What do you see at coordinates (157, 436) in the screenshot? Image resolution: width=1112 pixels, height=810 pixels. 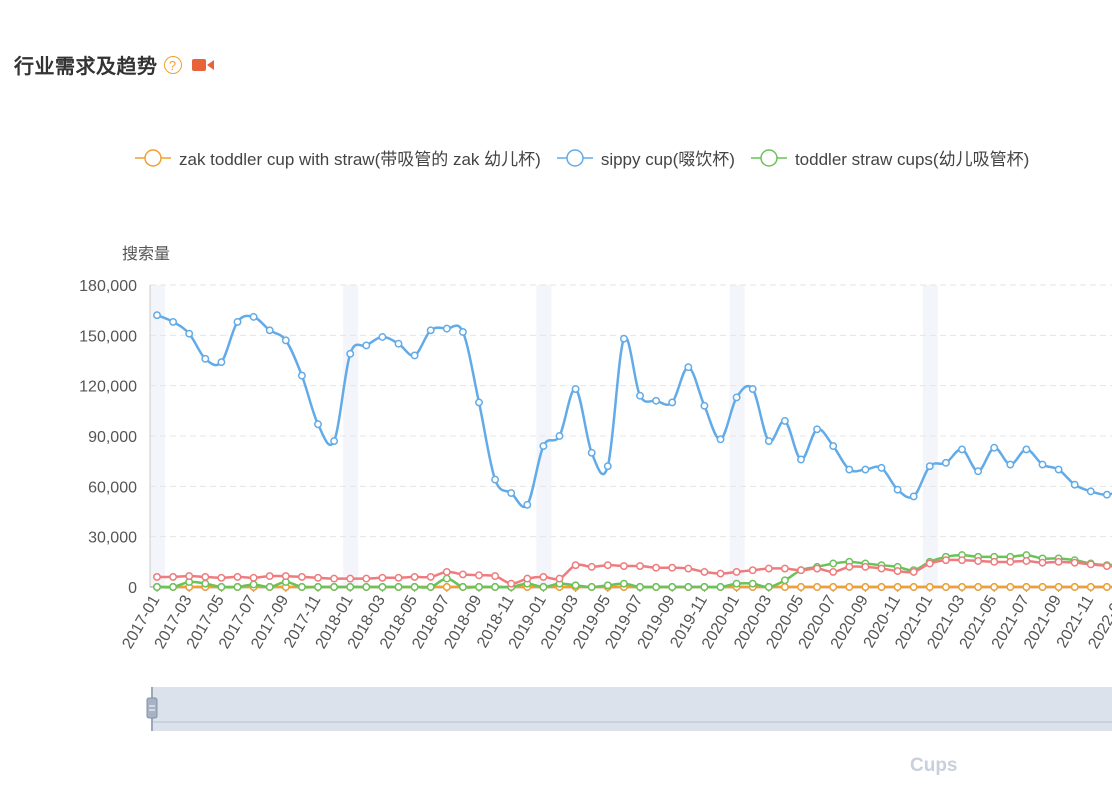 I see `year-band` at bounding box center [157, 436].